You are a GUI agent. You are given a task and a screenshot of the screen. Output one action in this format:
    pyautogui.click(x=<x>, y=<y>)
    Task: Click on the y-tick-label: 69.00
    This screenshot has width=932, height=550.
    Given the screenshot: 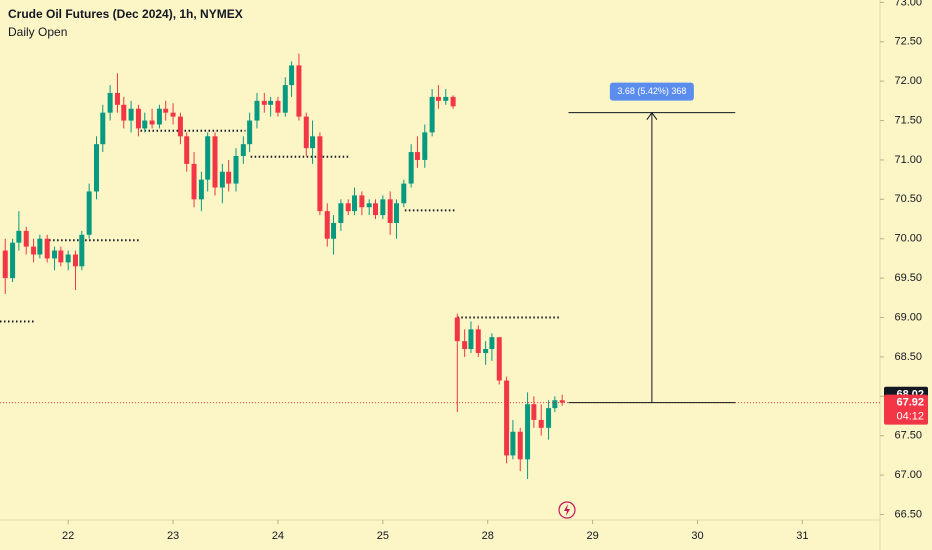 What is the action you would take?
    pyautogui.click(x=908, y=317)
    